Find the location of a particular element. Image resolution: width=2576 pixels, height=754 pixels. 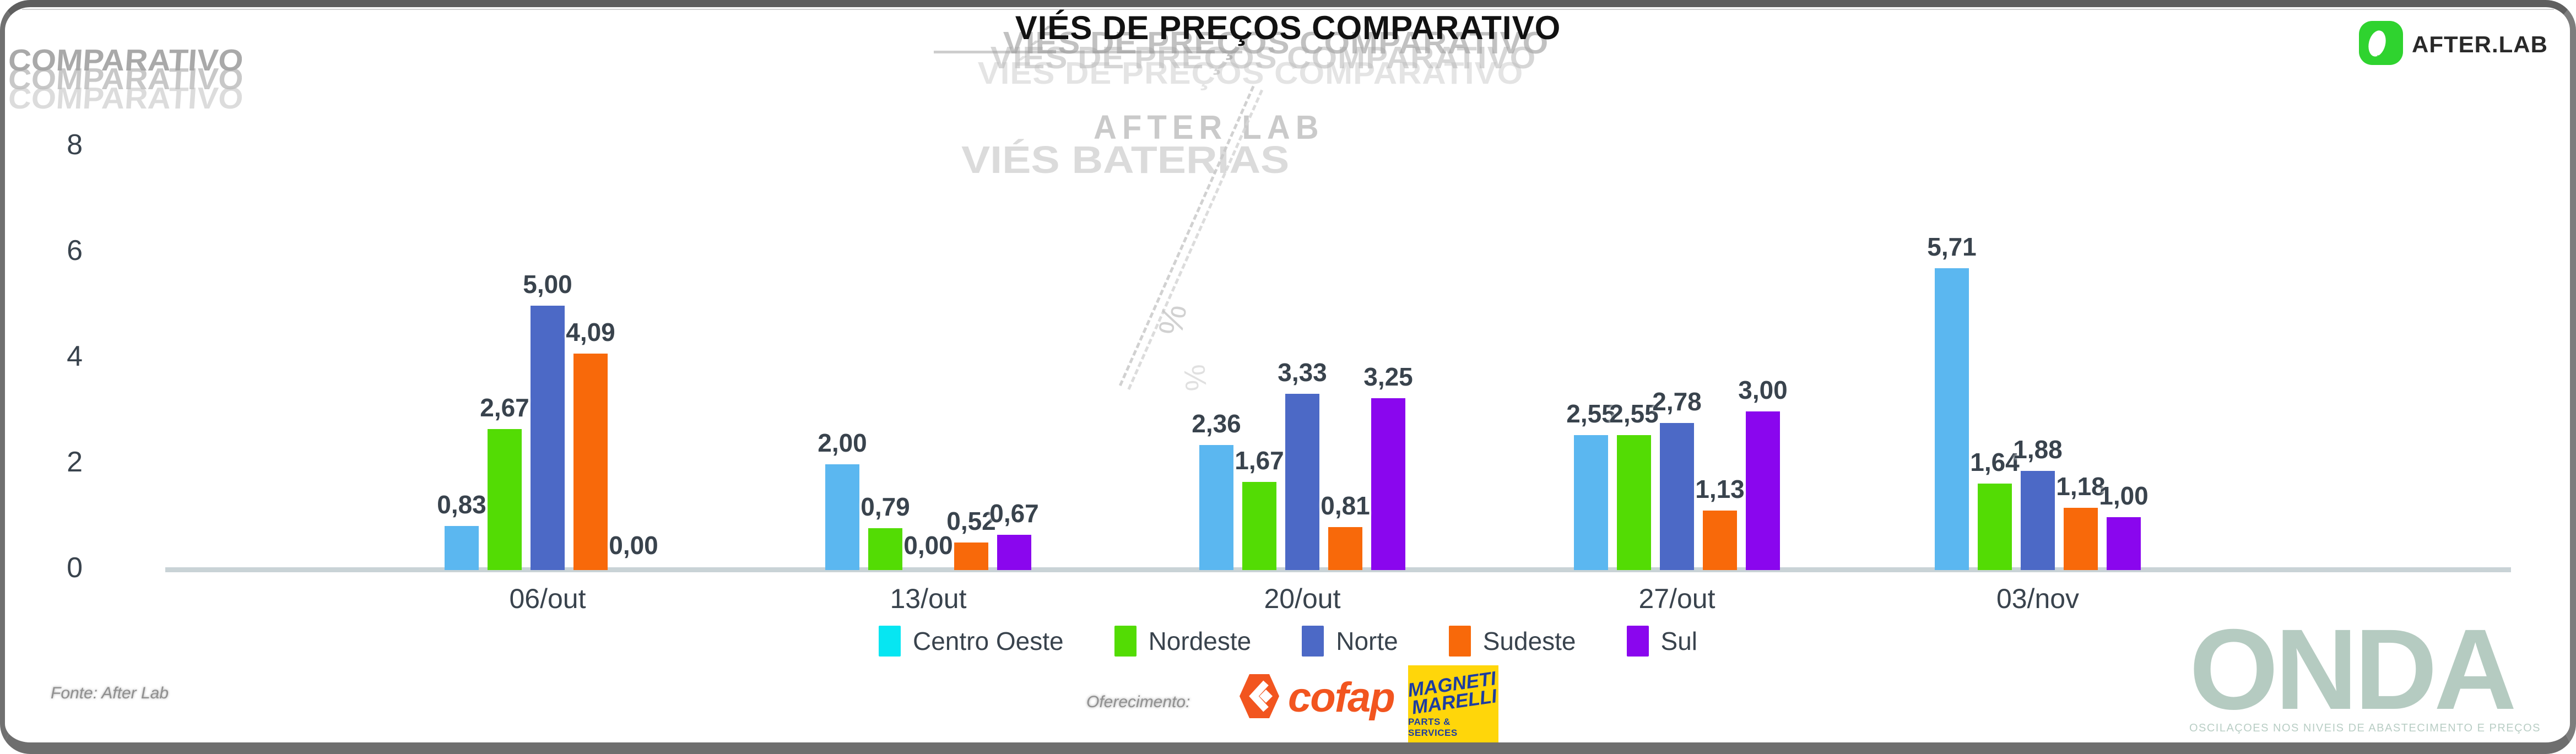

y-axis-tick-label: 4 is located at coordinates (75, 356).